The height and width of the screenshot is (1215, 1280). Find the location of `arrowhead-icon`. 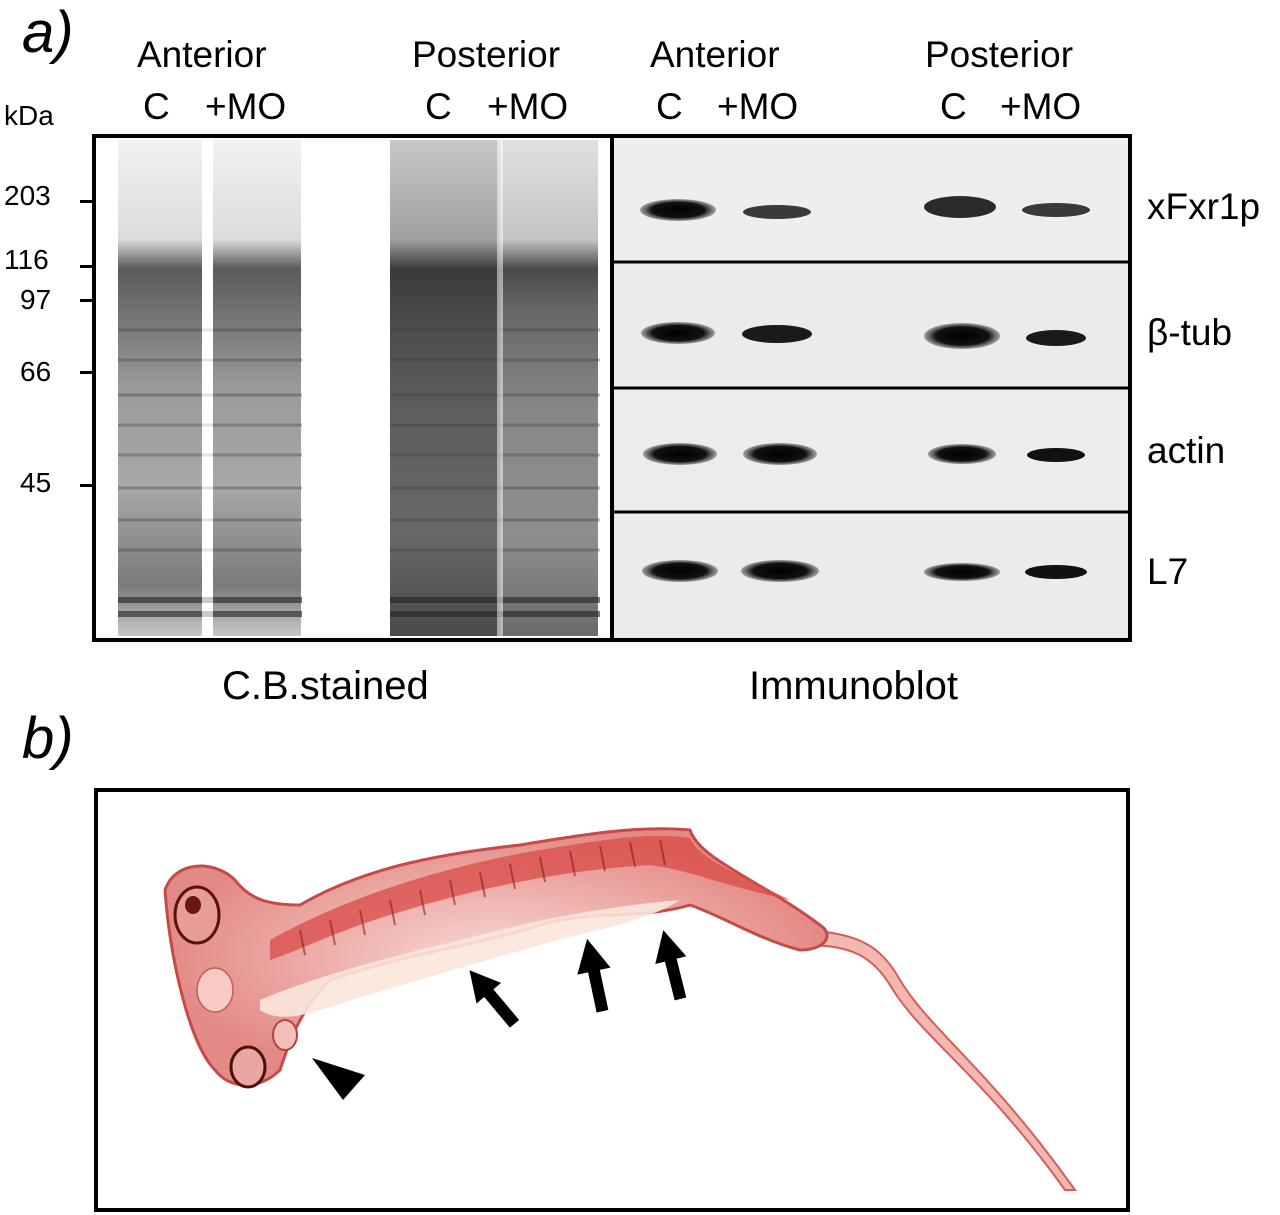

arrowhead-icon is located at coordinates (338, 1079).